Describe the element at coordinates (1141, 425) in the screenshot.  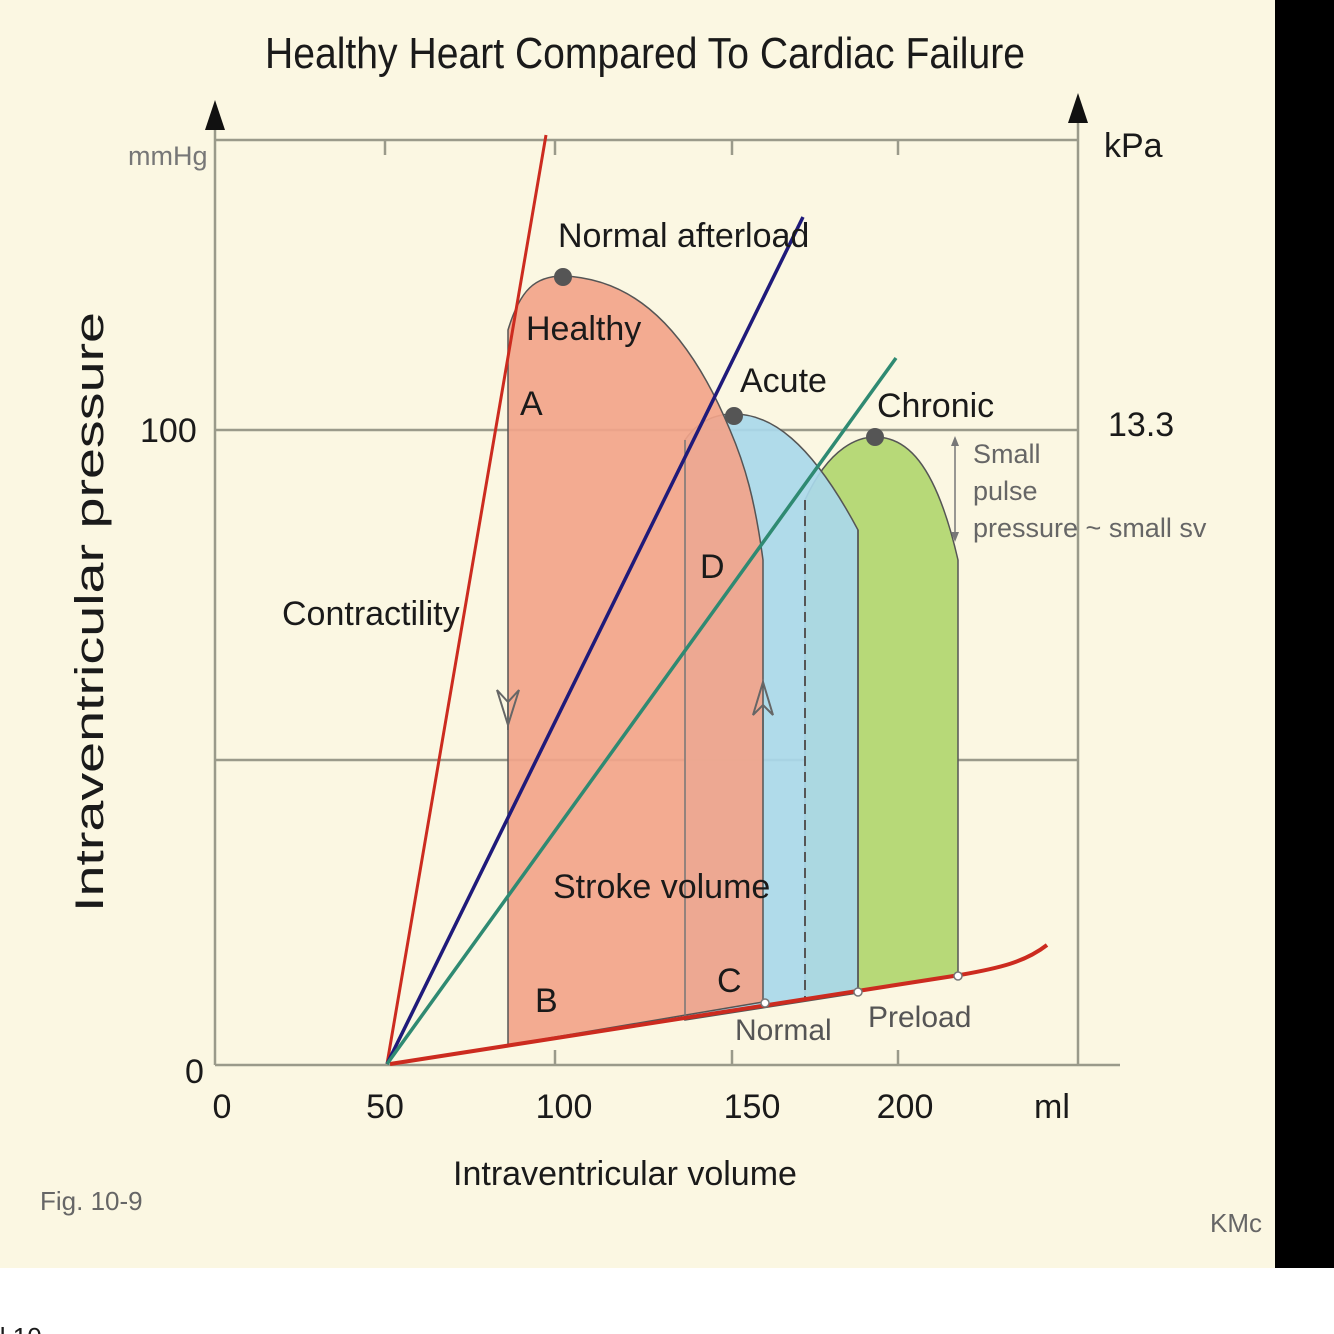
I see `right-tick-13-3: 13.3` at that location.